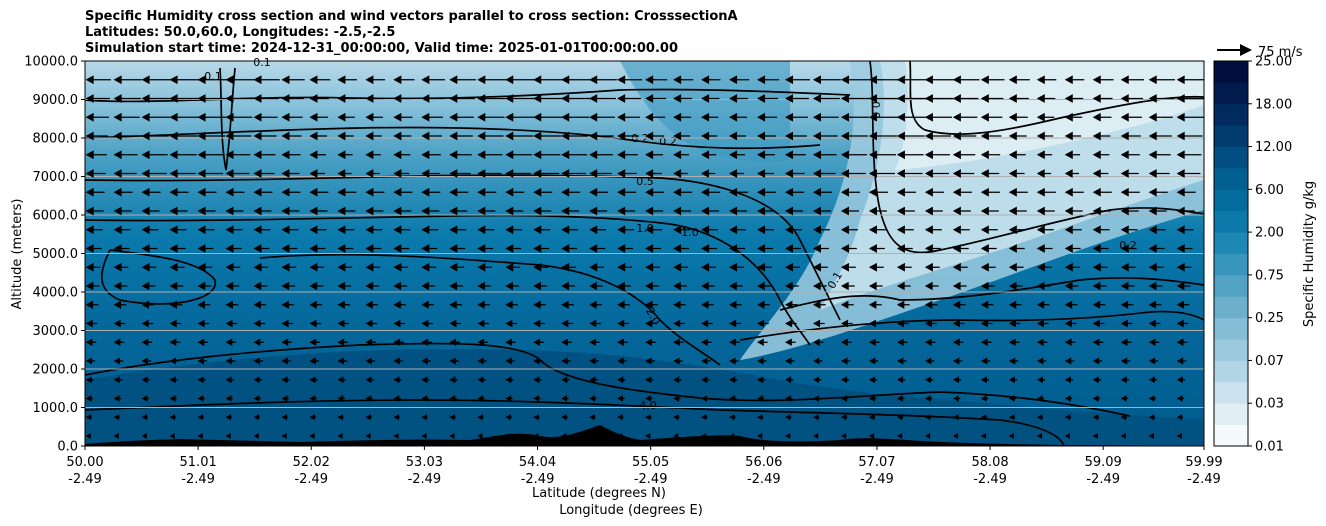 The image size is (1326, 526). I want to click on colorbar-tick-label: 6.00, so click(1269, 190).